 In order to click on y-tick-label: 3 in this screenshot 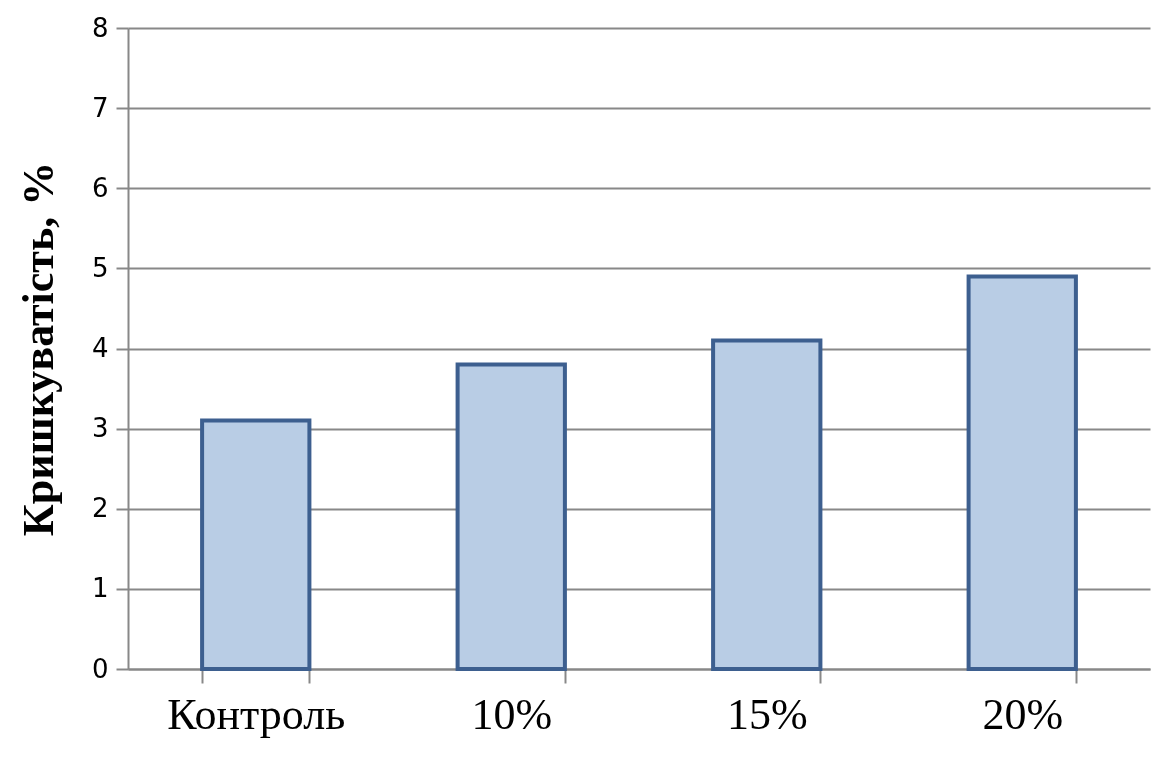, I will do `click(100, 428)`.